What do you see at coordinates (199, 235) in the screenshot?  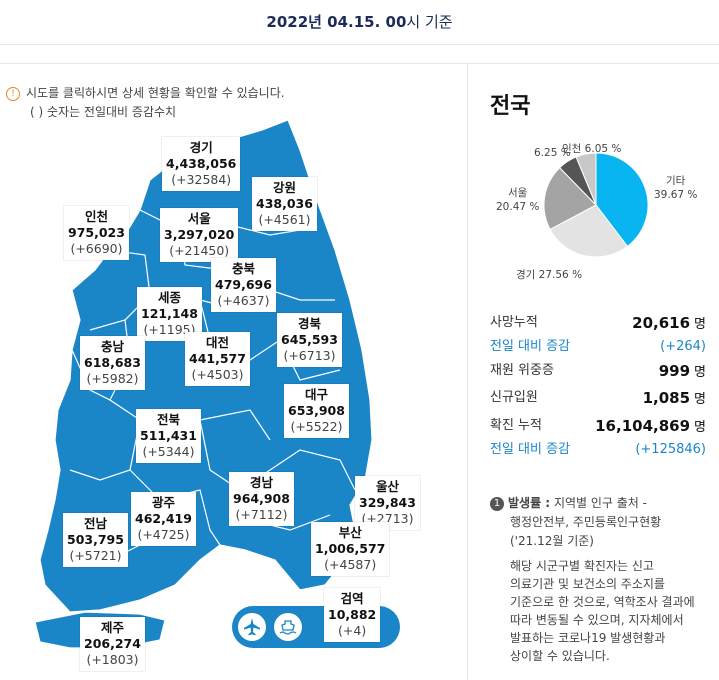 I see `region-label-seoul: 서울 3,297,020 (+21450)` at bounding box center [199, 235].